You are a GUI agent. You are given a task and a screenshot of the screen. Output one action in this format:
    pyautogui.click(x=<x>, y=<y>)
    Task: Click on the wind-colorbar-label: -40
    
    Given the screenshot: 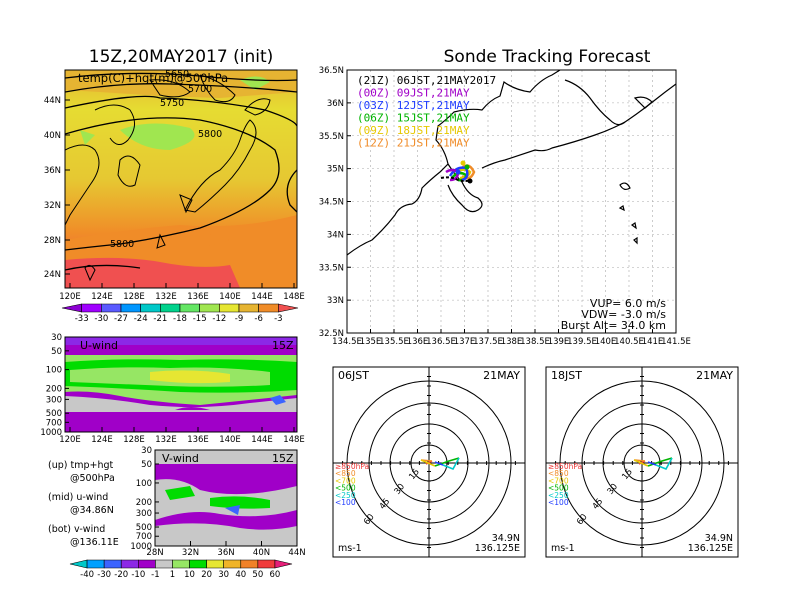 What is the action you would take?
    pyautogui.click(x=87, y=575)
    